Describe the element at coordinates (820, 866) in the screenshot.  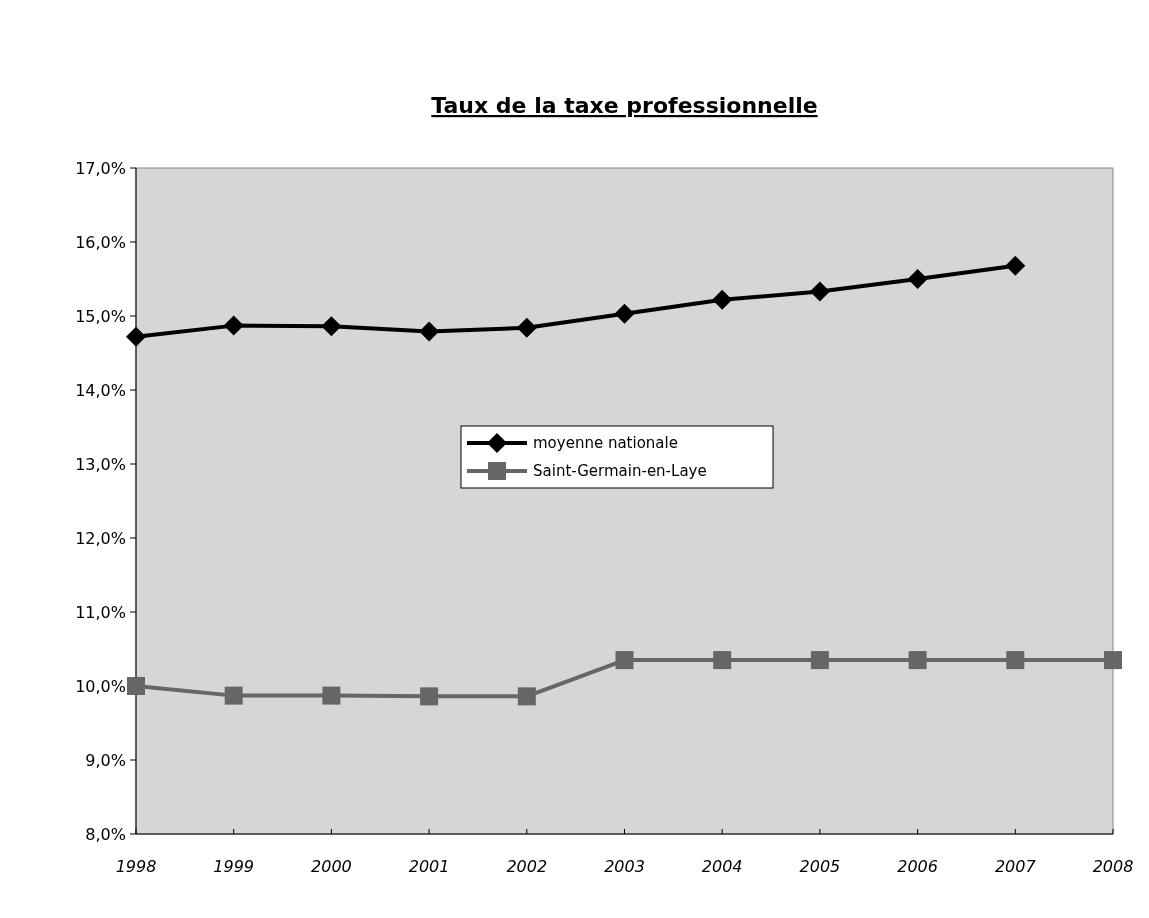
I see `x-tick-label: 2005` at that location.